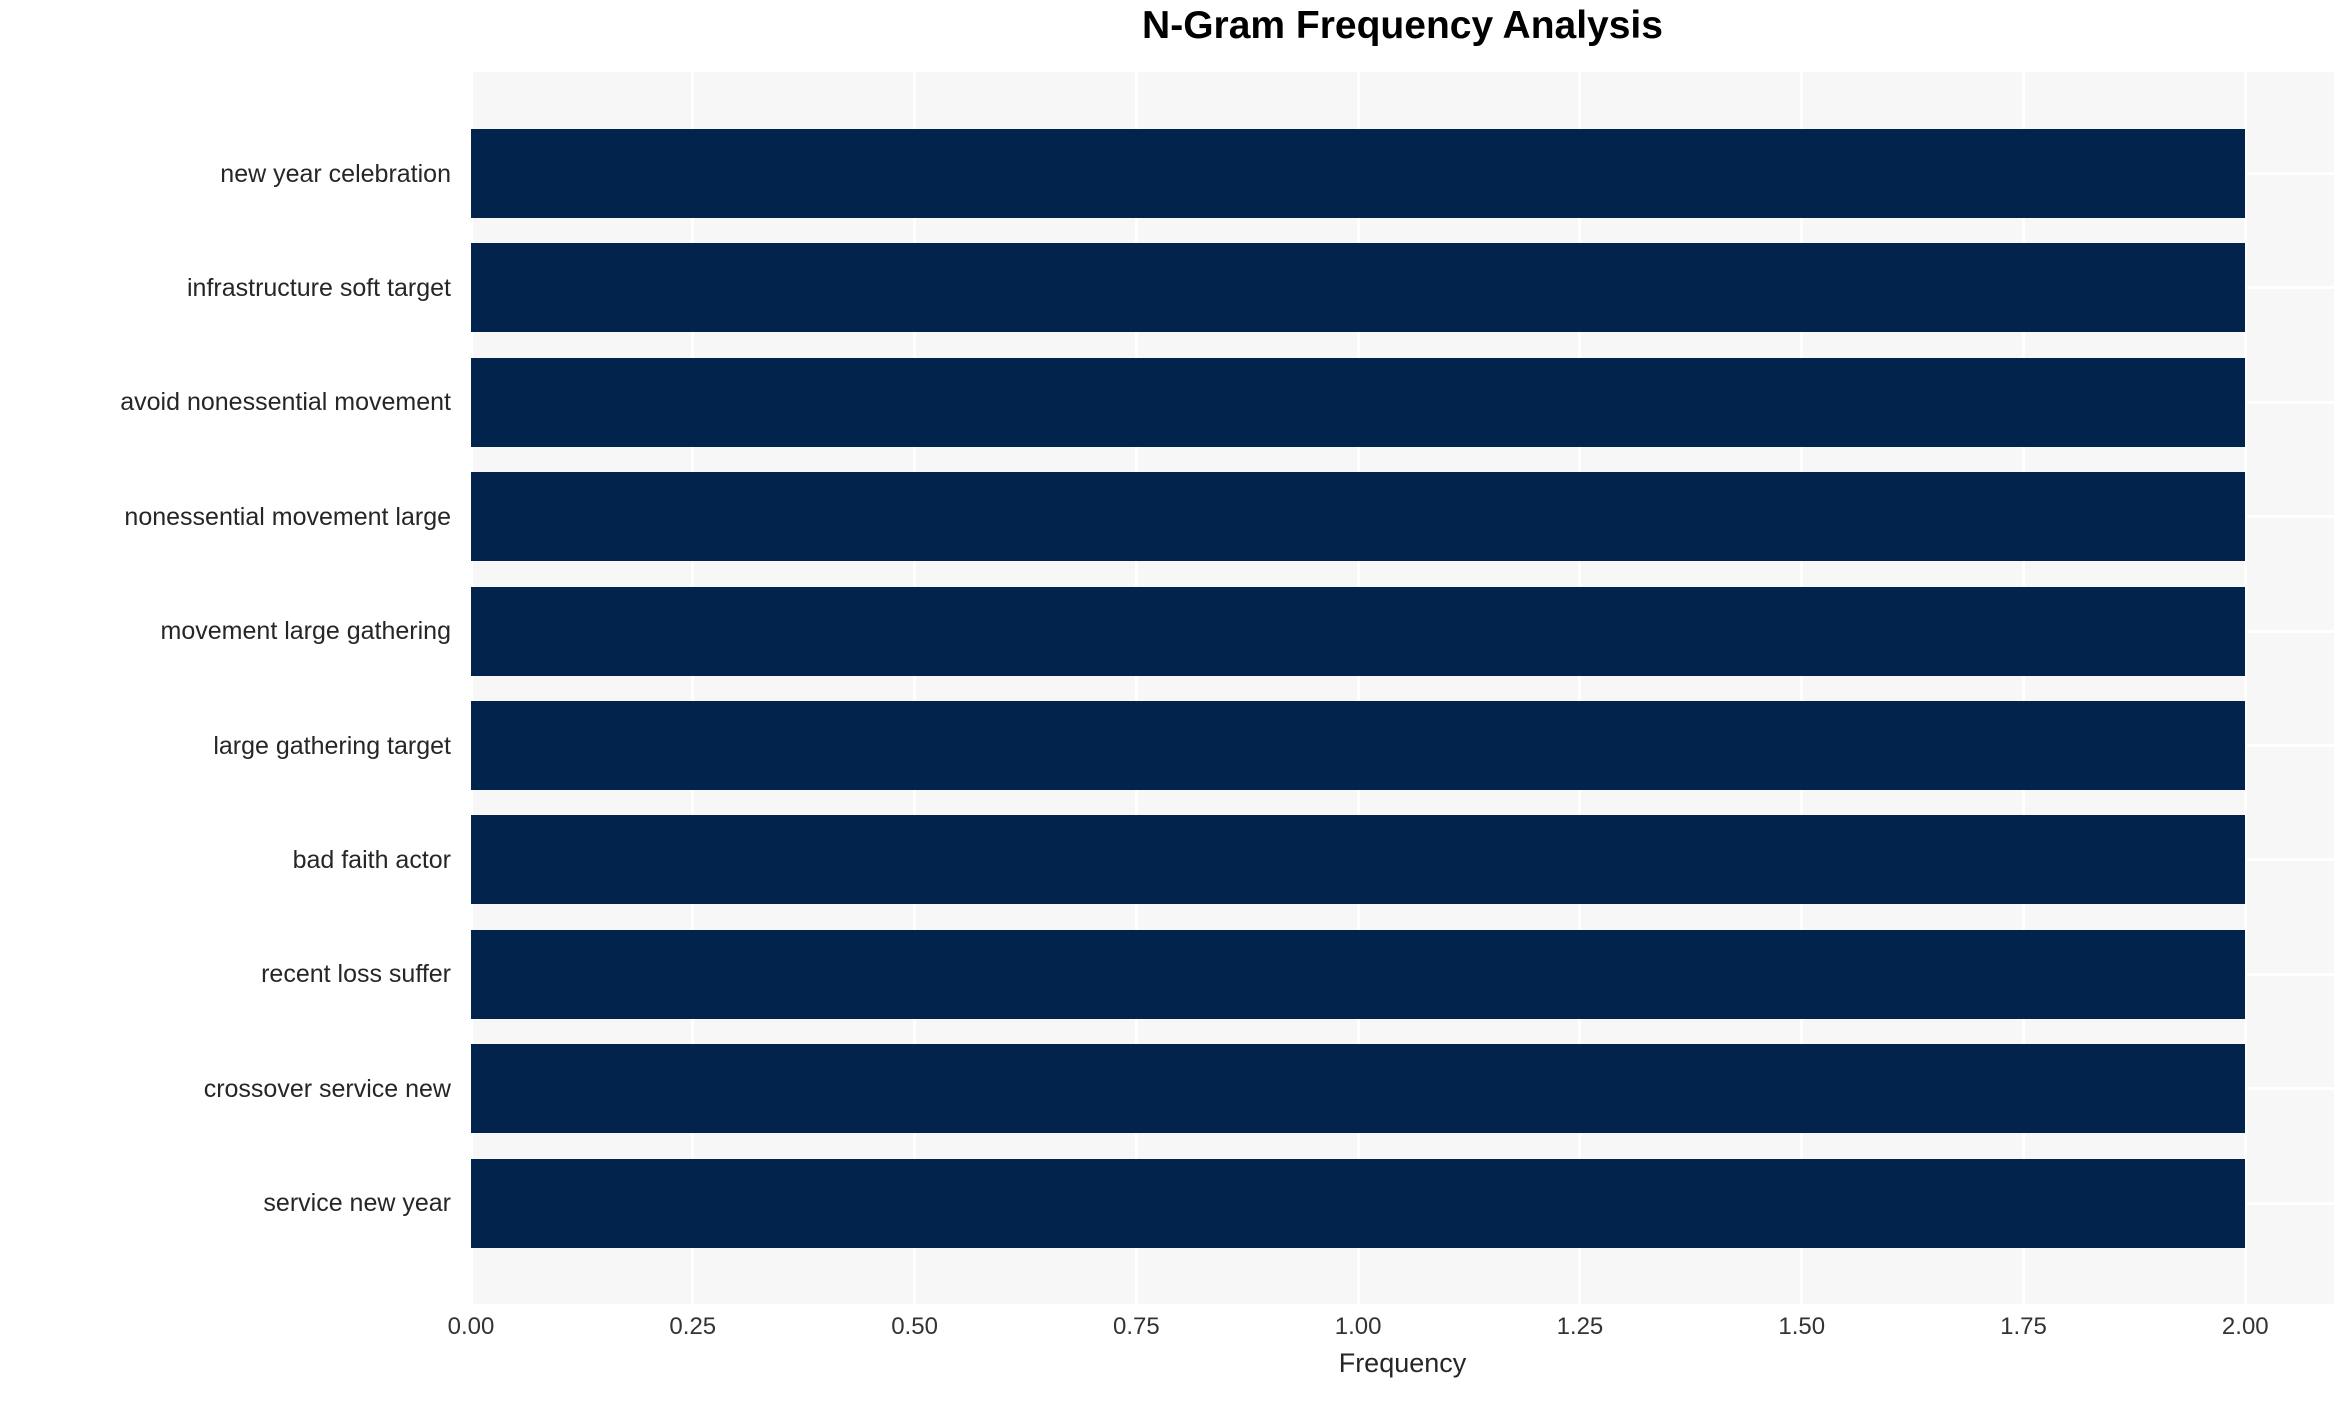 This screenshot has width=2351, height=1402. Describe the element at coordinates (327, 1088) in the screenshot. I see `y-tick-label: crossover service new` at that location.